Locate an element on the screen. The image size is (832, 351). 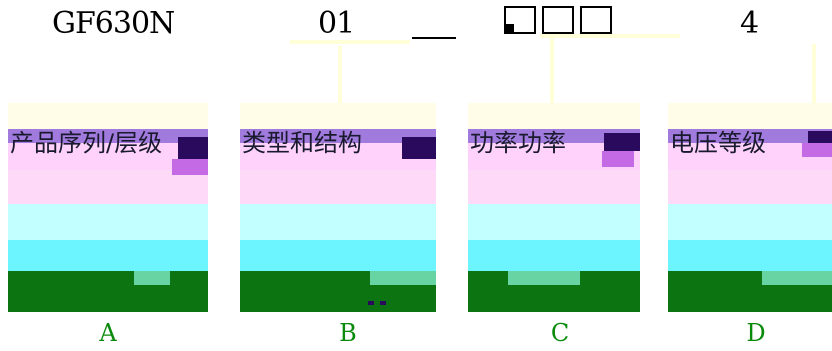
connector-bar-b is located at coordinates (350, 42).